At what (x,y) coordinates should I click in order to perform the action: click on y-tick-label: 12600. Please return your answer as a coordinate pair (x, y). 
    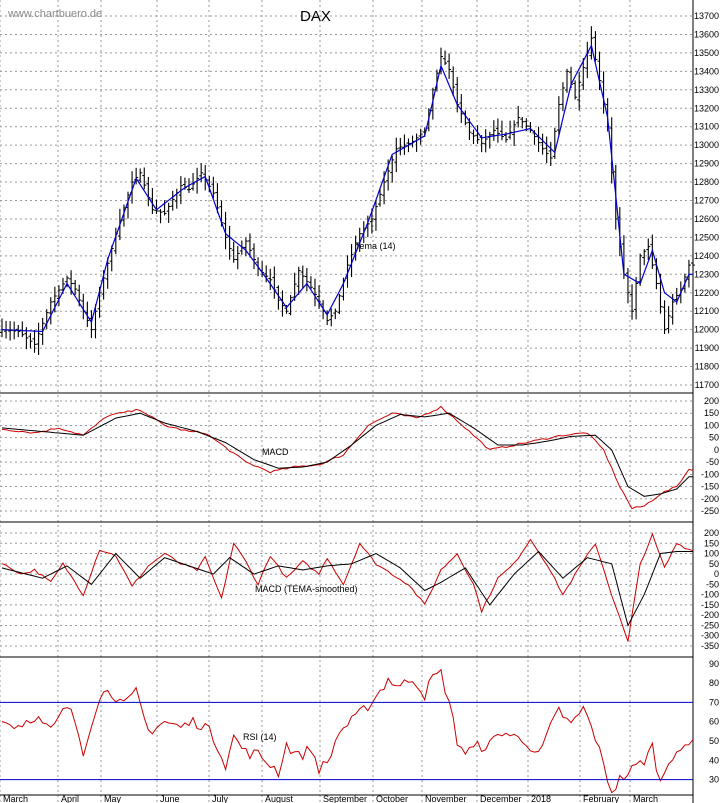
    Looking at the image, I should click on (706, 219).